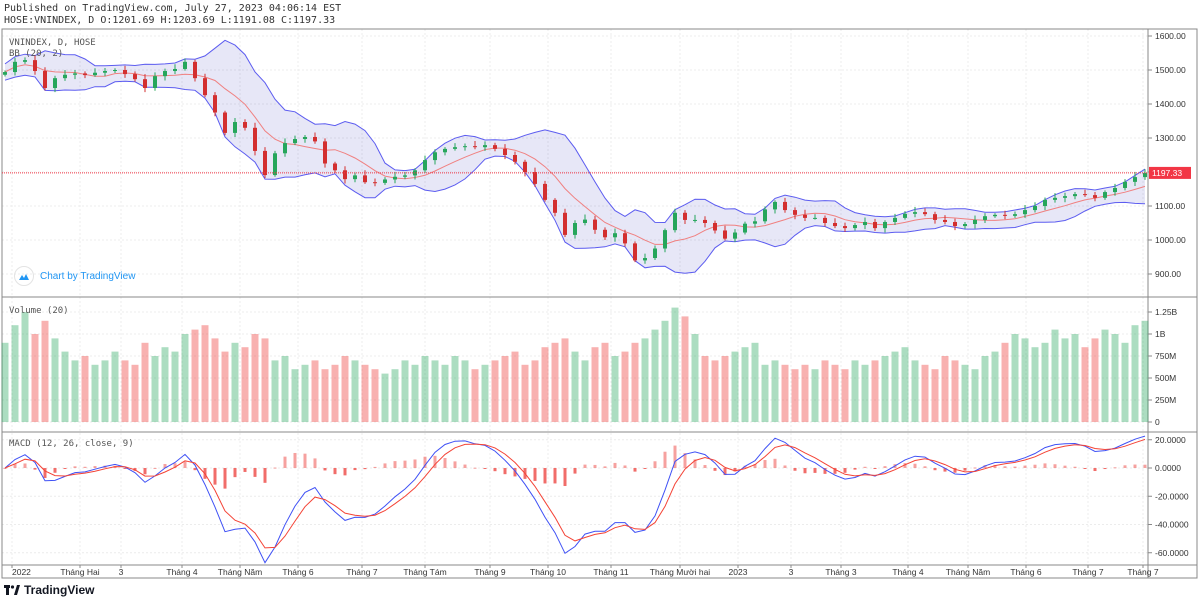 The height and width of the screenshot is (602, 1200). Describe the element at coordinates (1172, 525) in the screenshot. I see `macd-tick-label: -40.0000` at that location.